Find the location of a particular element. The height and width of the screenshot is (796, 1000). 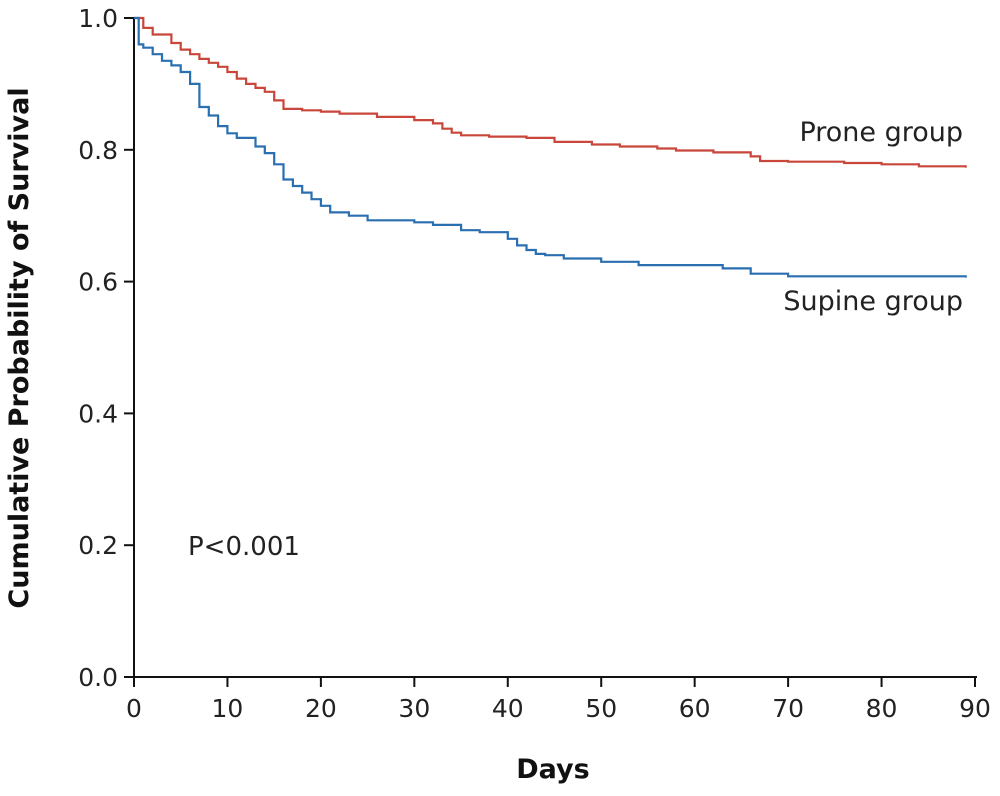

x-axis-title: Days is located at coordinates (552, 769).